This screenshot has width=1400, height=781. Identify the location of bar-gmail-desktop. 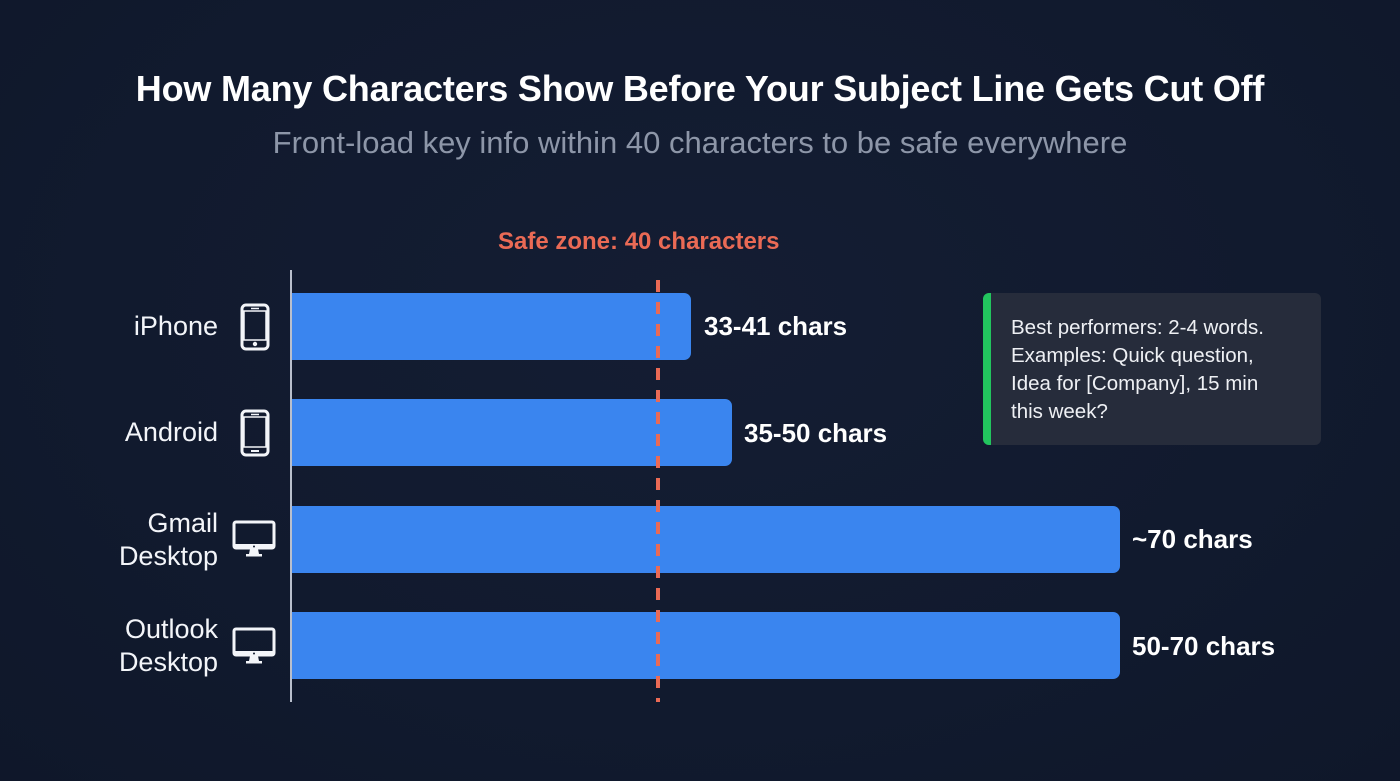
(706, 539).